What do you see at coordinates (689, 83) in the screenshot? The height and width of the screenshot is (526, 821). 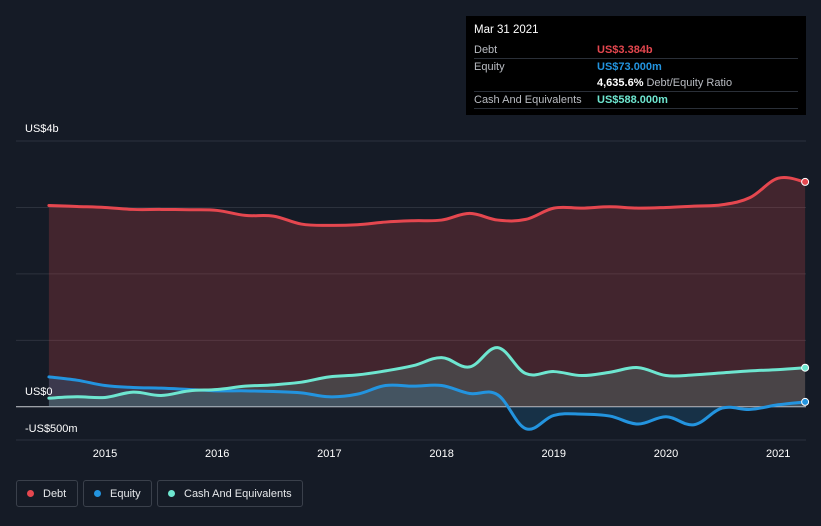 I see `tooltip-ratio-label: Debt/Equity Ratio` at bounding box center [689, 83].